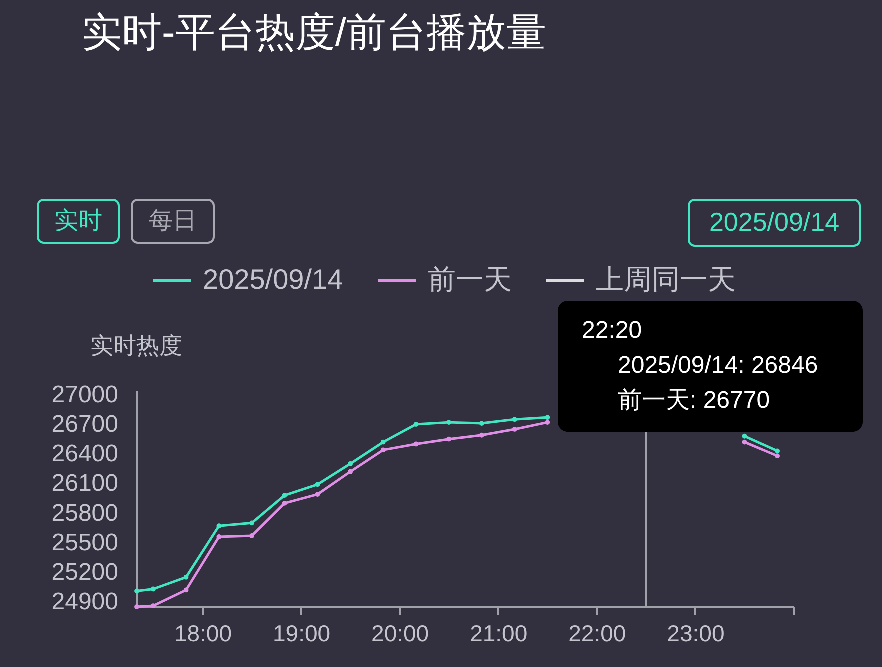  What do you see at coordinates (85, 513) in the screenshot?
I see `y-tick-label: 25800` at bounding box center [85, 513].